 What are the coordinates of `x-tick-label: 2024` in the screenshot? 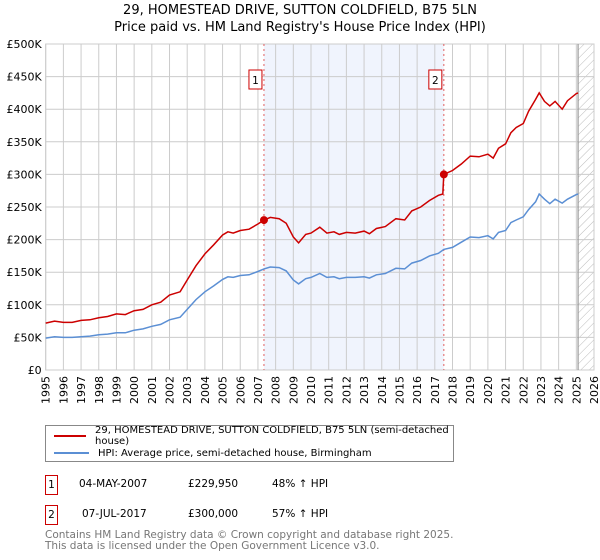 It's located at (559, 390).